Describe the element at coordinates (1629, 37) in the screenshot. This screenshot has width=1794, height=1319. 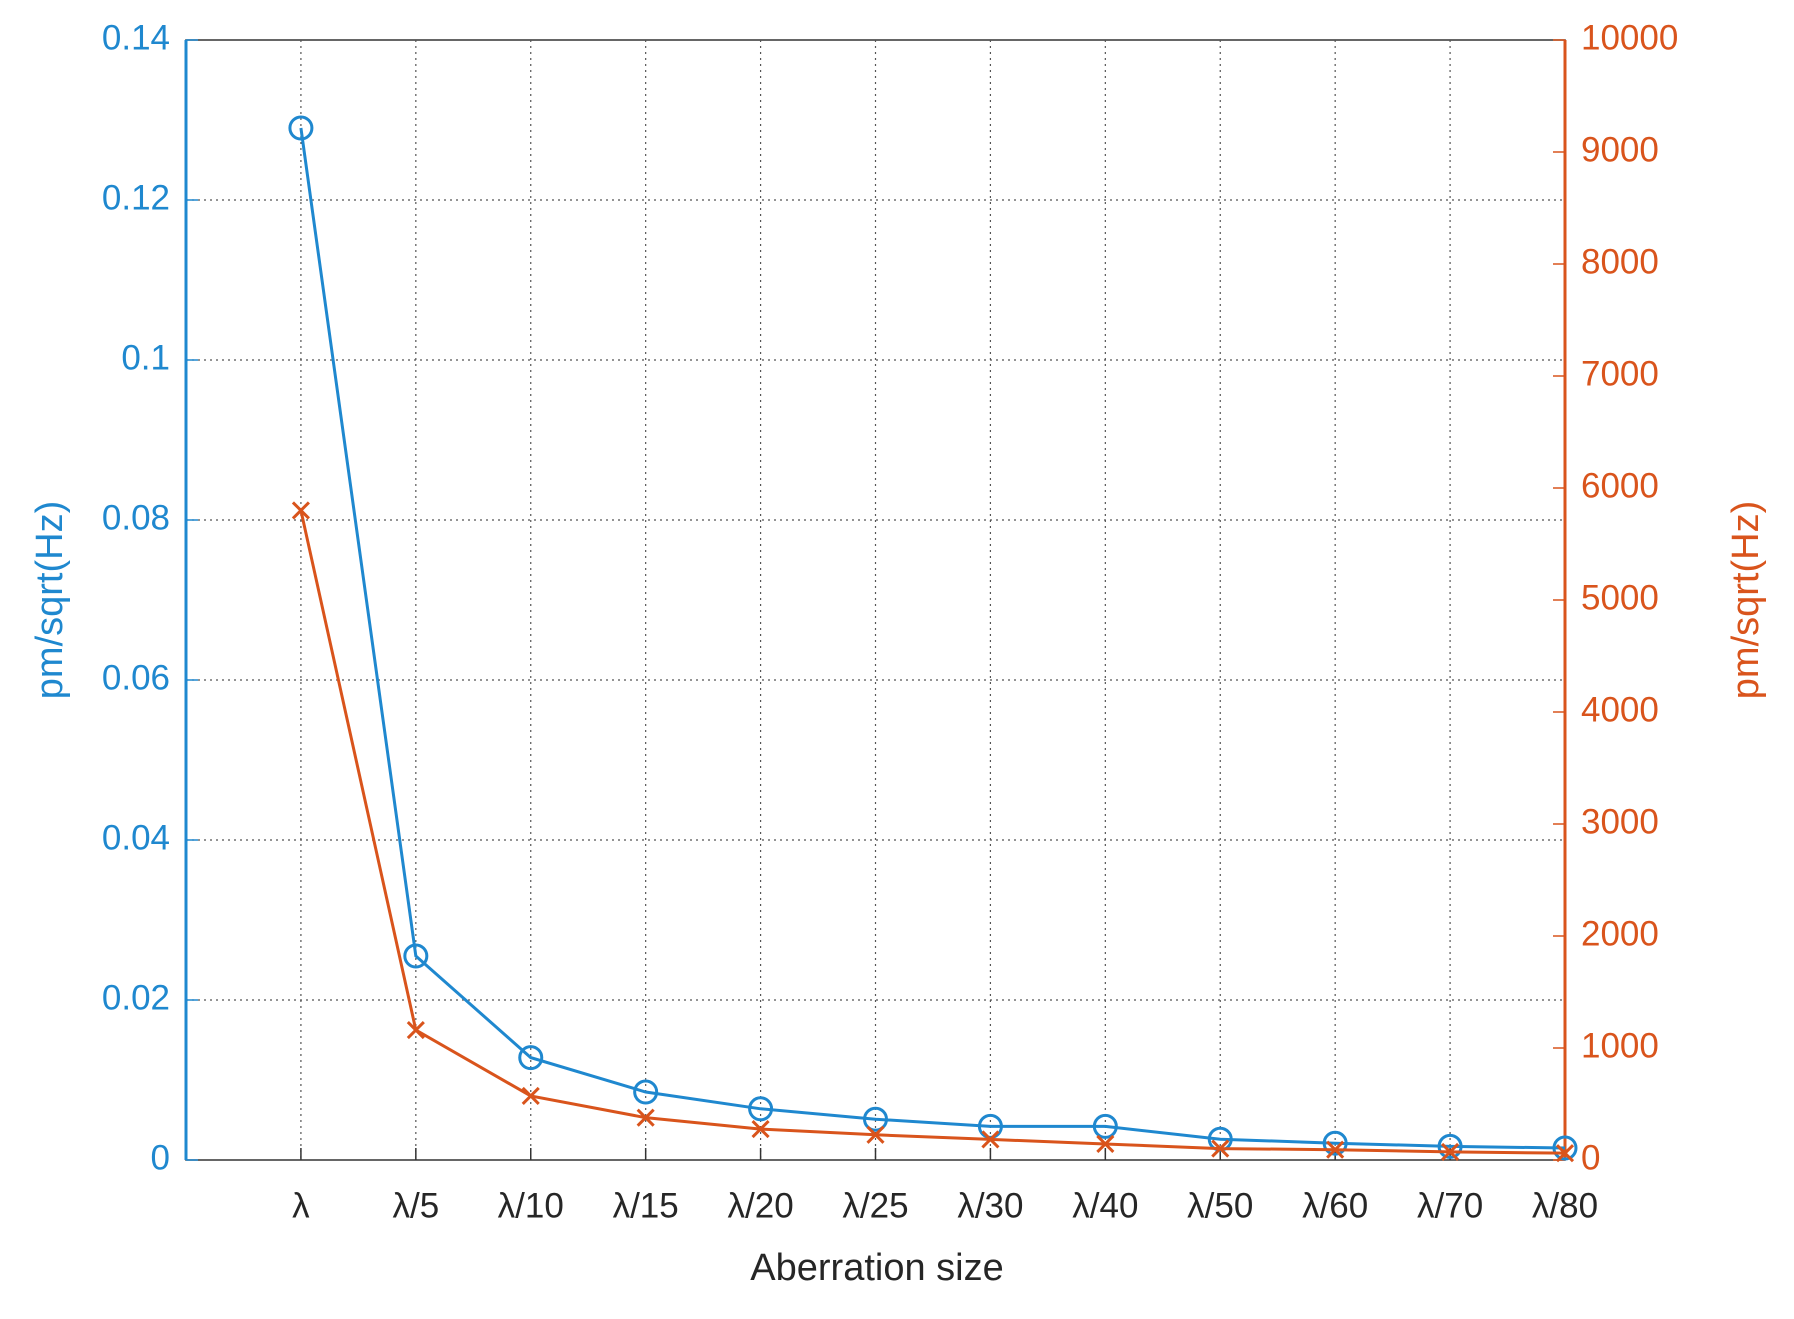
I see `y2-tick-label: 10000` at that location.